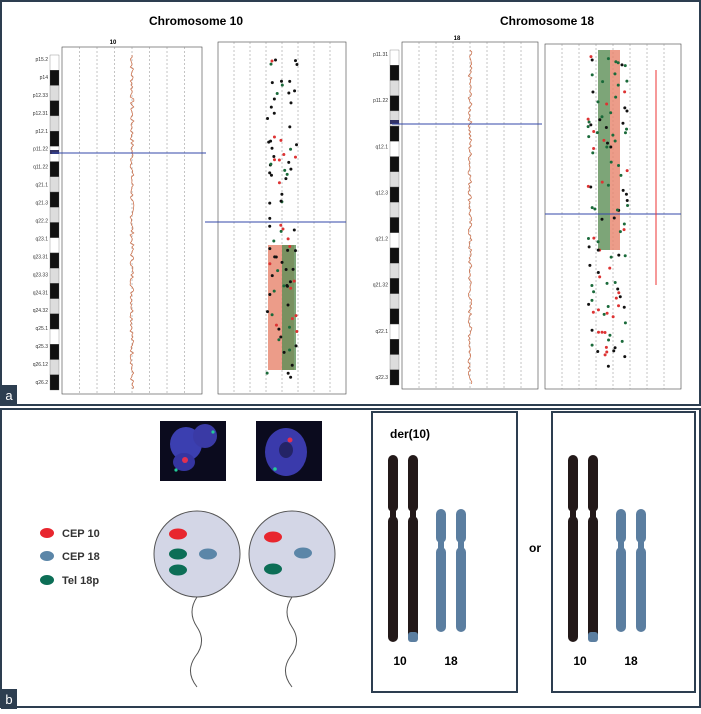 The width and height of the screenshot is (701, 714). I want to click on legend-label: CEP 18, so click(81, 557).